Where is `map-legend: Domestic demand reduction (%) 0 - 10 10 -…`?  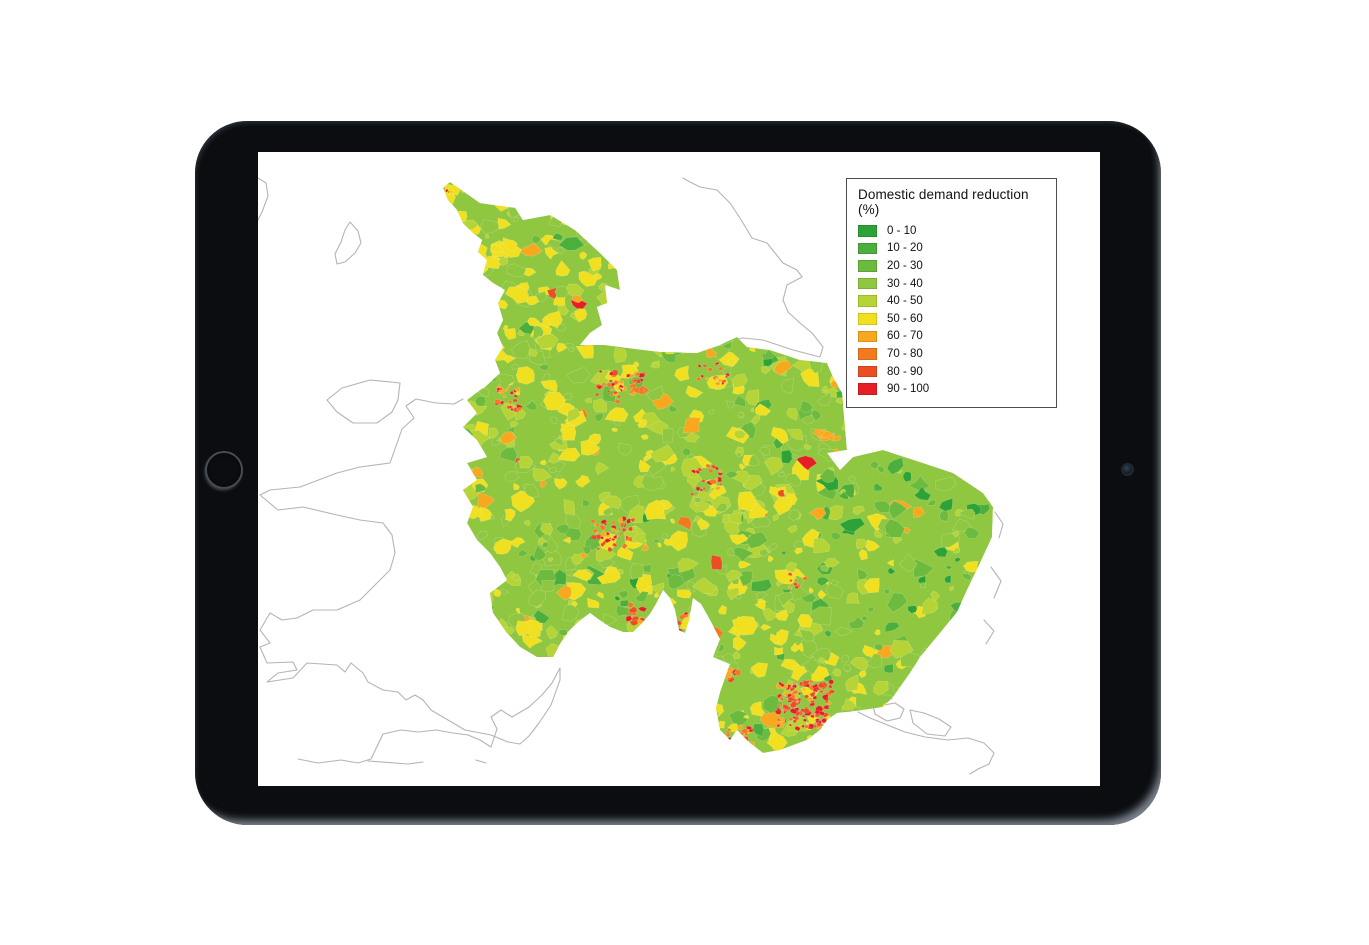
map-legend: Domestic demand reduction (%) 0 - 10 10 -… is located at coordinates (951, 293).